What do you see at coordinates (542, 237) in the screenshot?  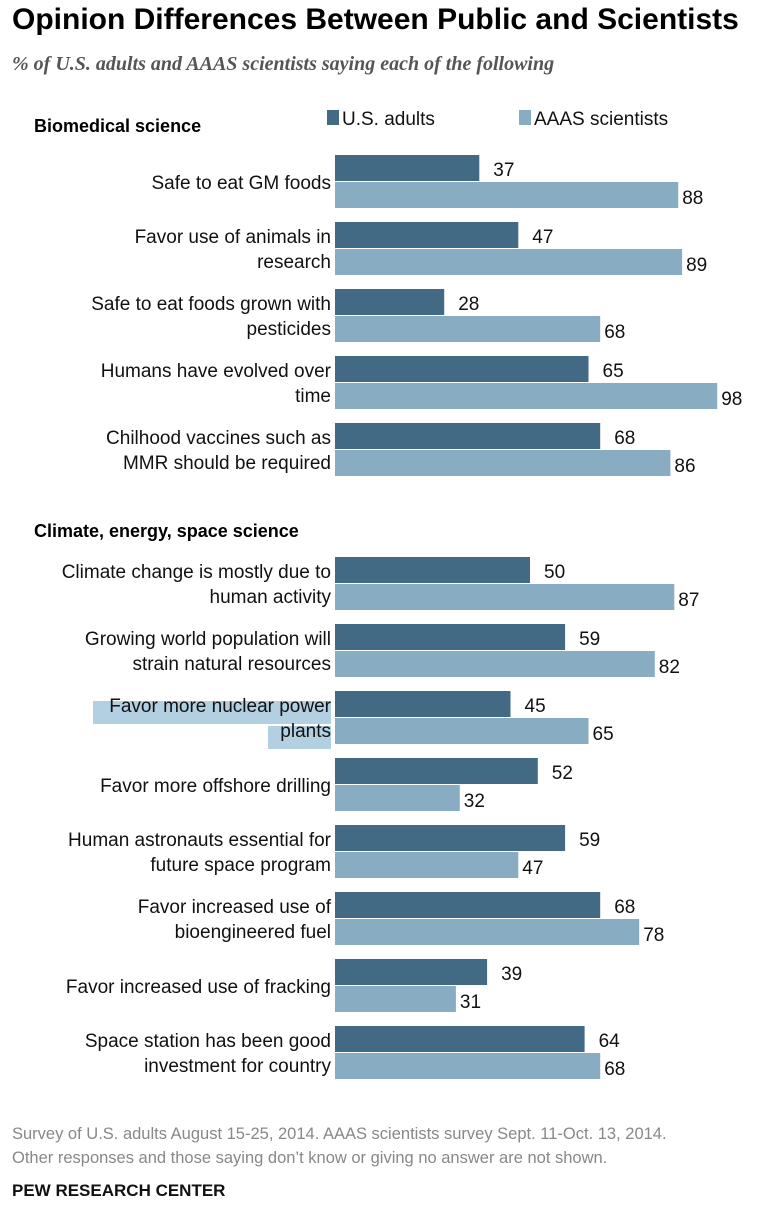 I see `value-label-us-adults: 47` at bounding box center [542, 237].